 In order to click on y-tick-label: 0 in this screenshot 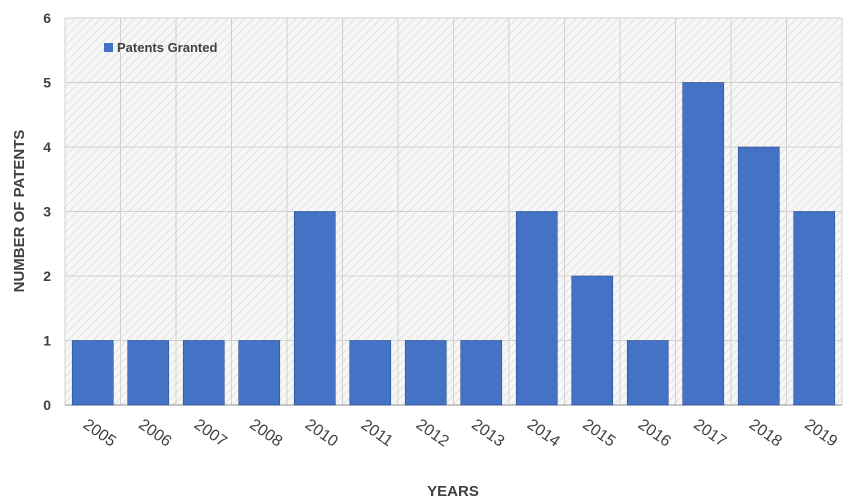, I will do `click(47, 405)`.